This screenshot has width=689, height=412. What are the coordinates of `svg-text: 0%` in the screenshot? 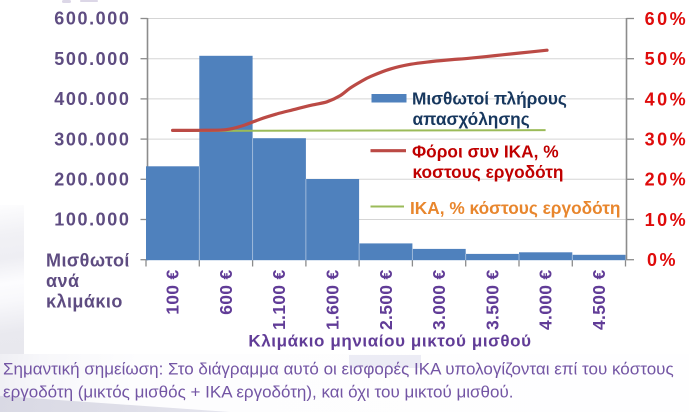 It's located at (662, 260).